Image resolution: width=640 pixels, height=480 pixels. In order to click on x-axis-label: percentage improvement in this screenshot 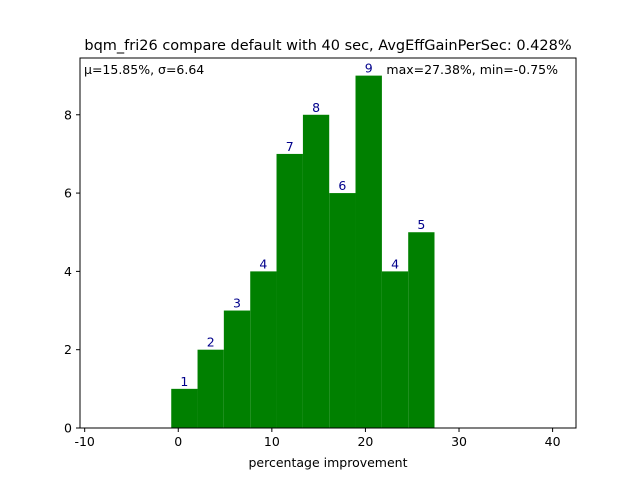, I will do `click(327, 462)`.